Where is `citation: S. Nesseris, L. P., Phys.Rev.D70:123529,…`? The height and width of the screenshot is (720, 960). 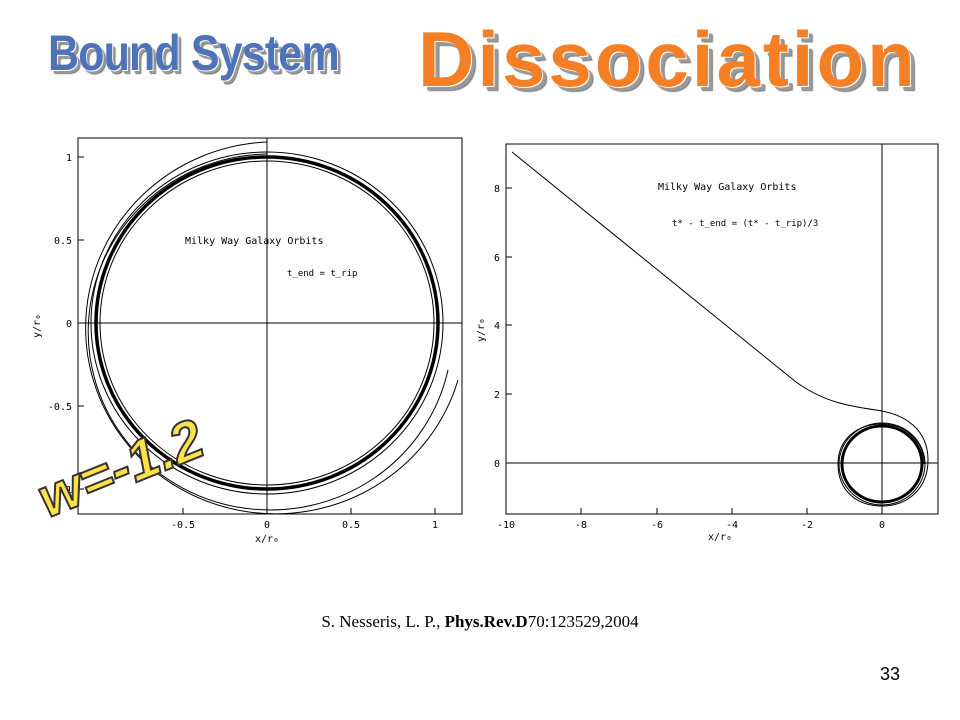 citation: S. Nesseris, L. P., Phys.Rev.D70:123529,… is located at coordinates (480, 622).